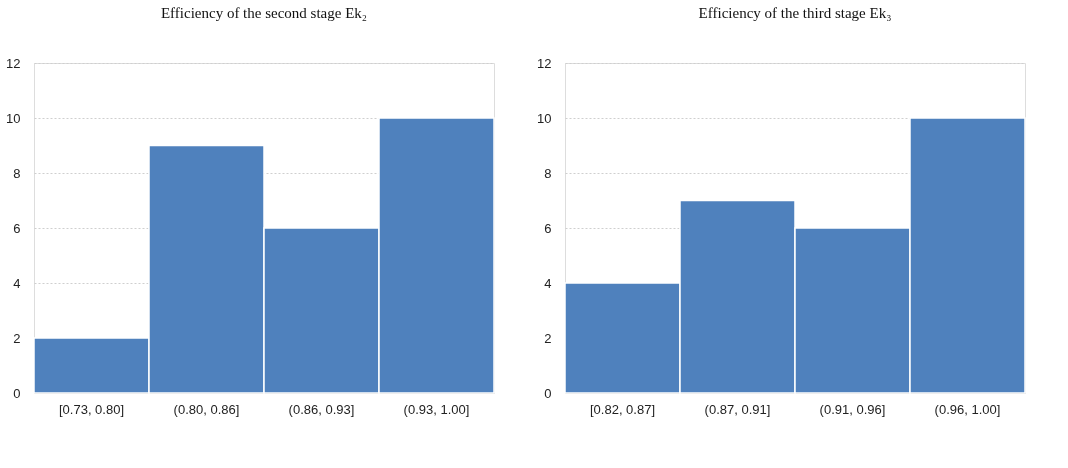  I want to click on x-tick-label: [0.82, 0.87], so click(622, 409).